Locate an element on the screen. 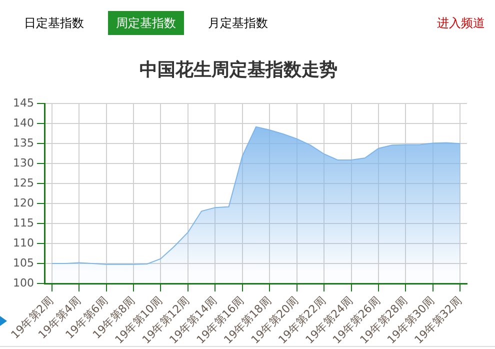 The height and width of the screenshot is (349, 495). y-tick-label: 120 is located at coordinates (23, 203).